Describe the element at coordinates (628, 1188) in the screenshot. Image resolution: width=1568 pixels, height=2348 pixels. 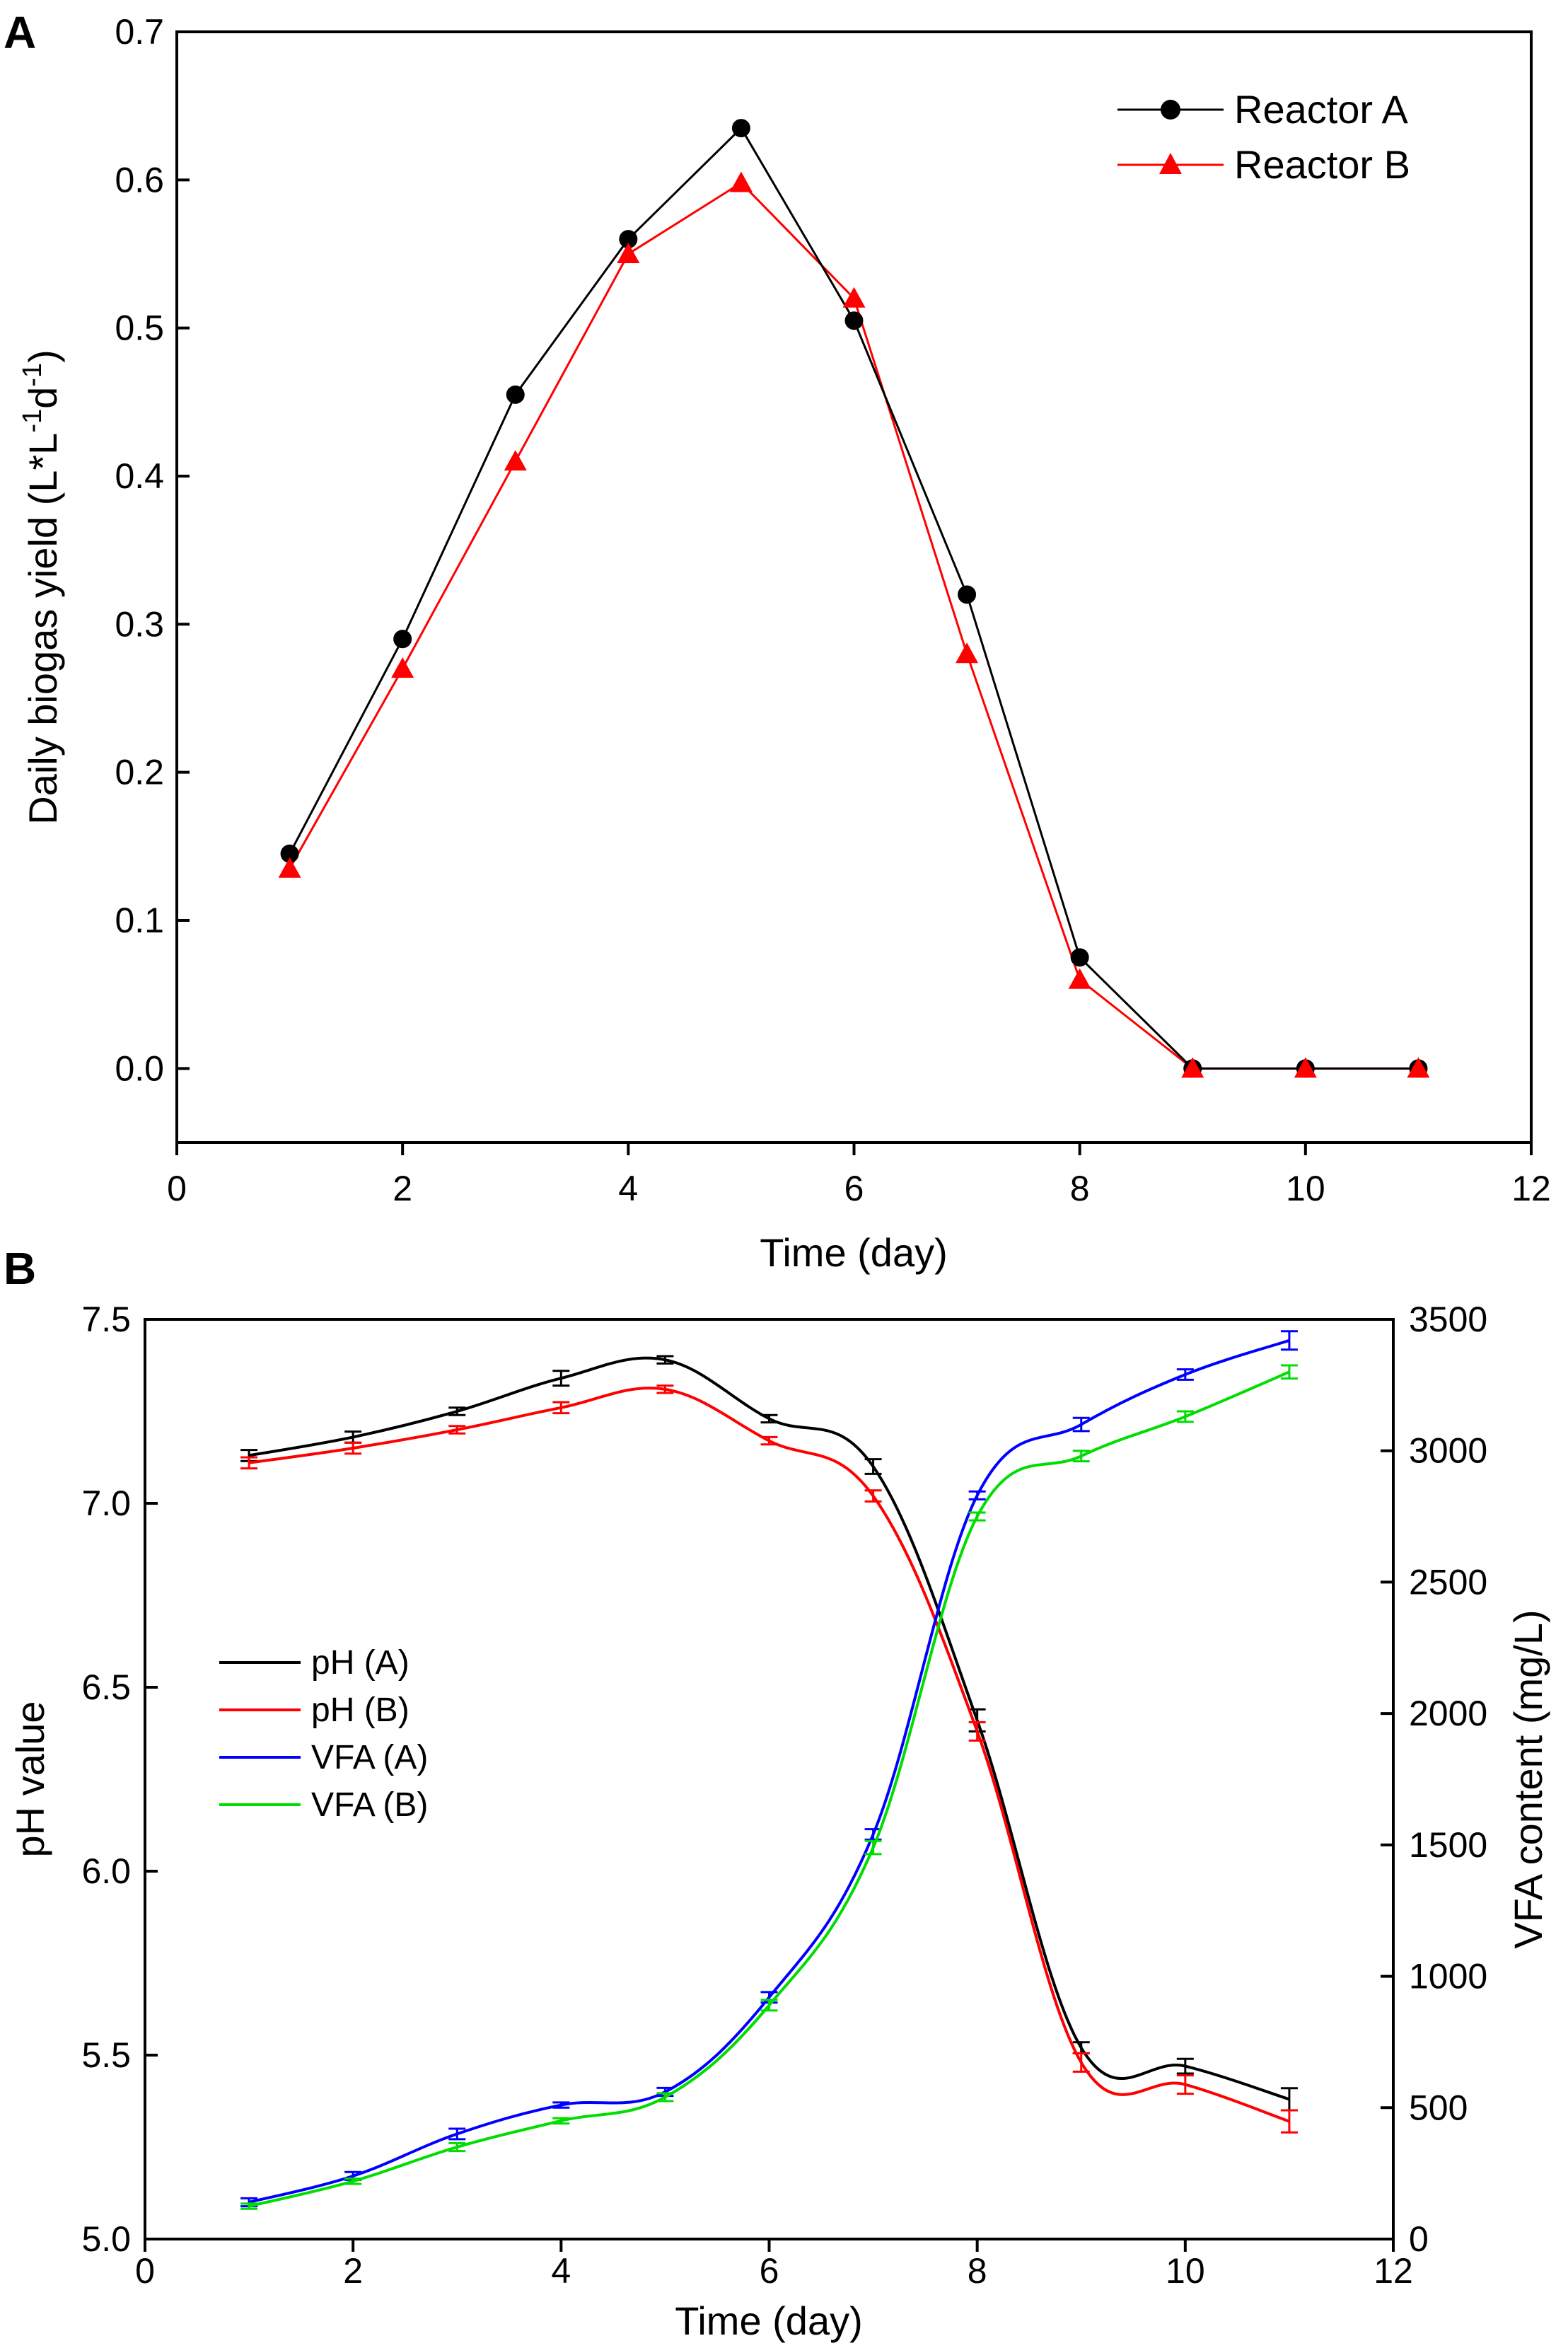
I see `x-tick-label: 4` at that location.